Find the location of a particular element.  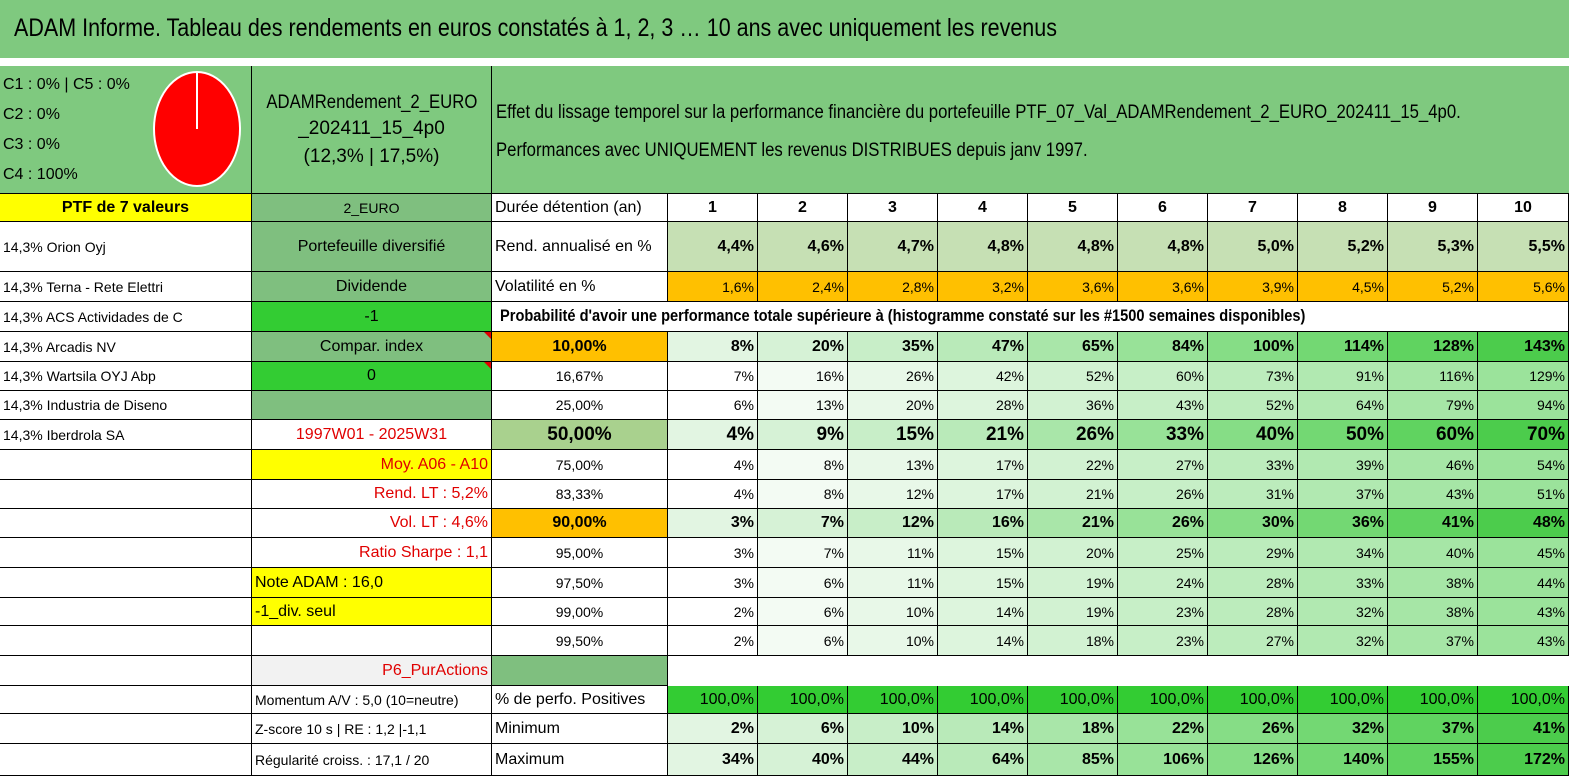

quantile-value-text: 35% is located at coordinates (917, 346).